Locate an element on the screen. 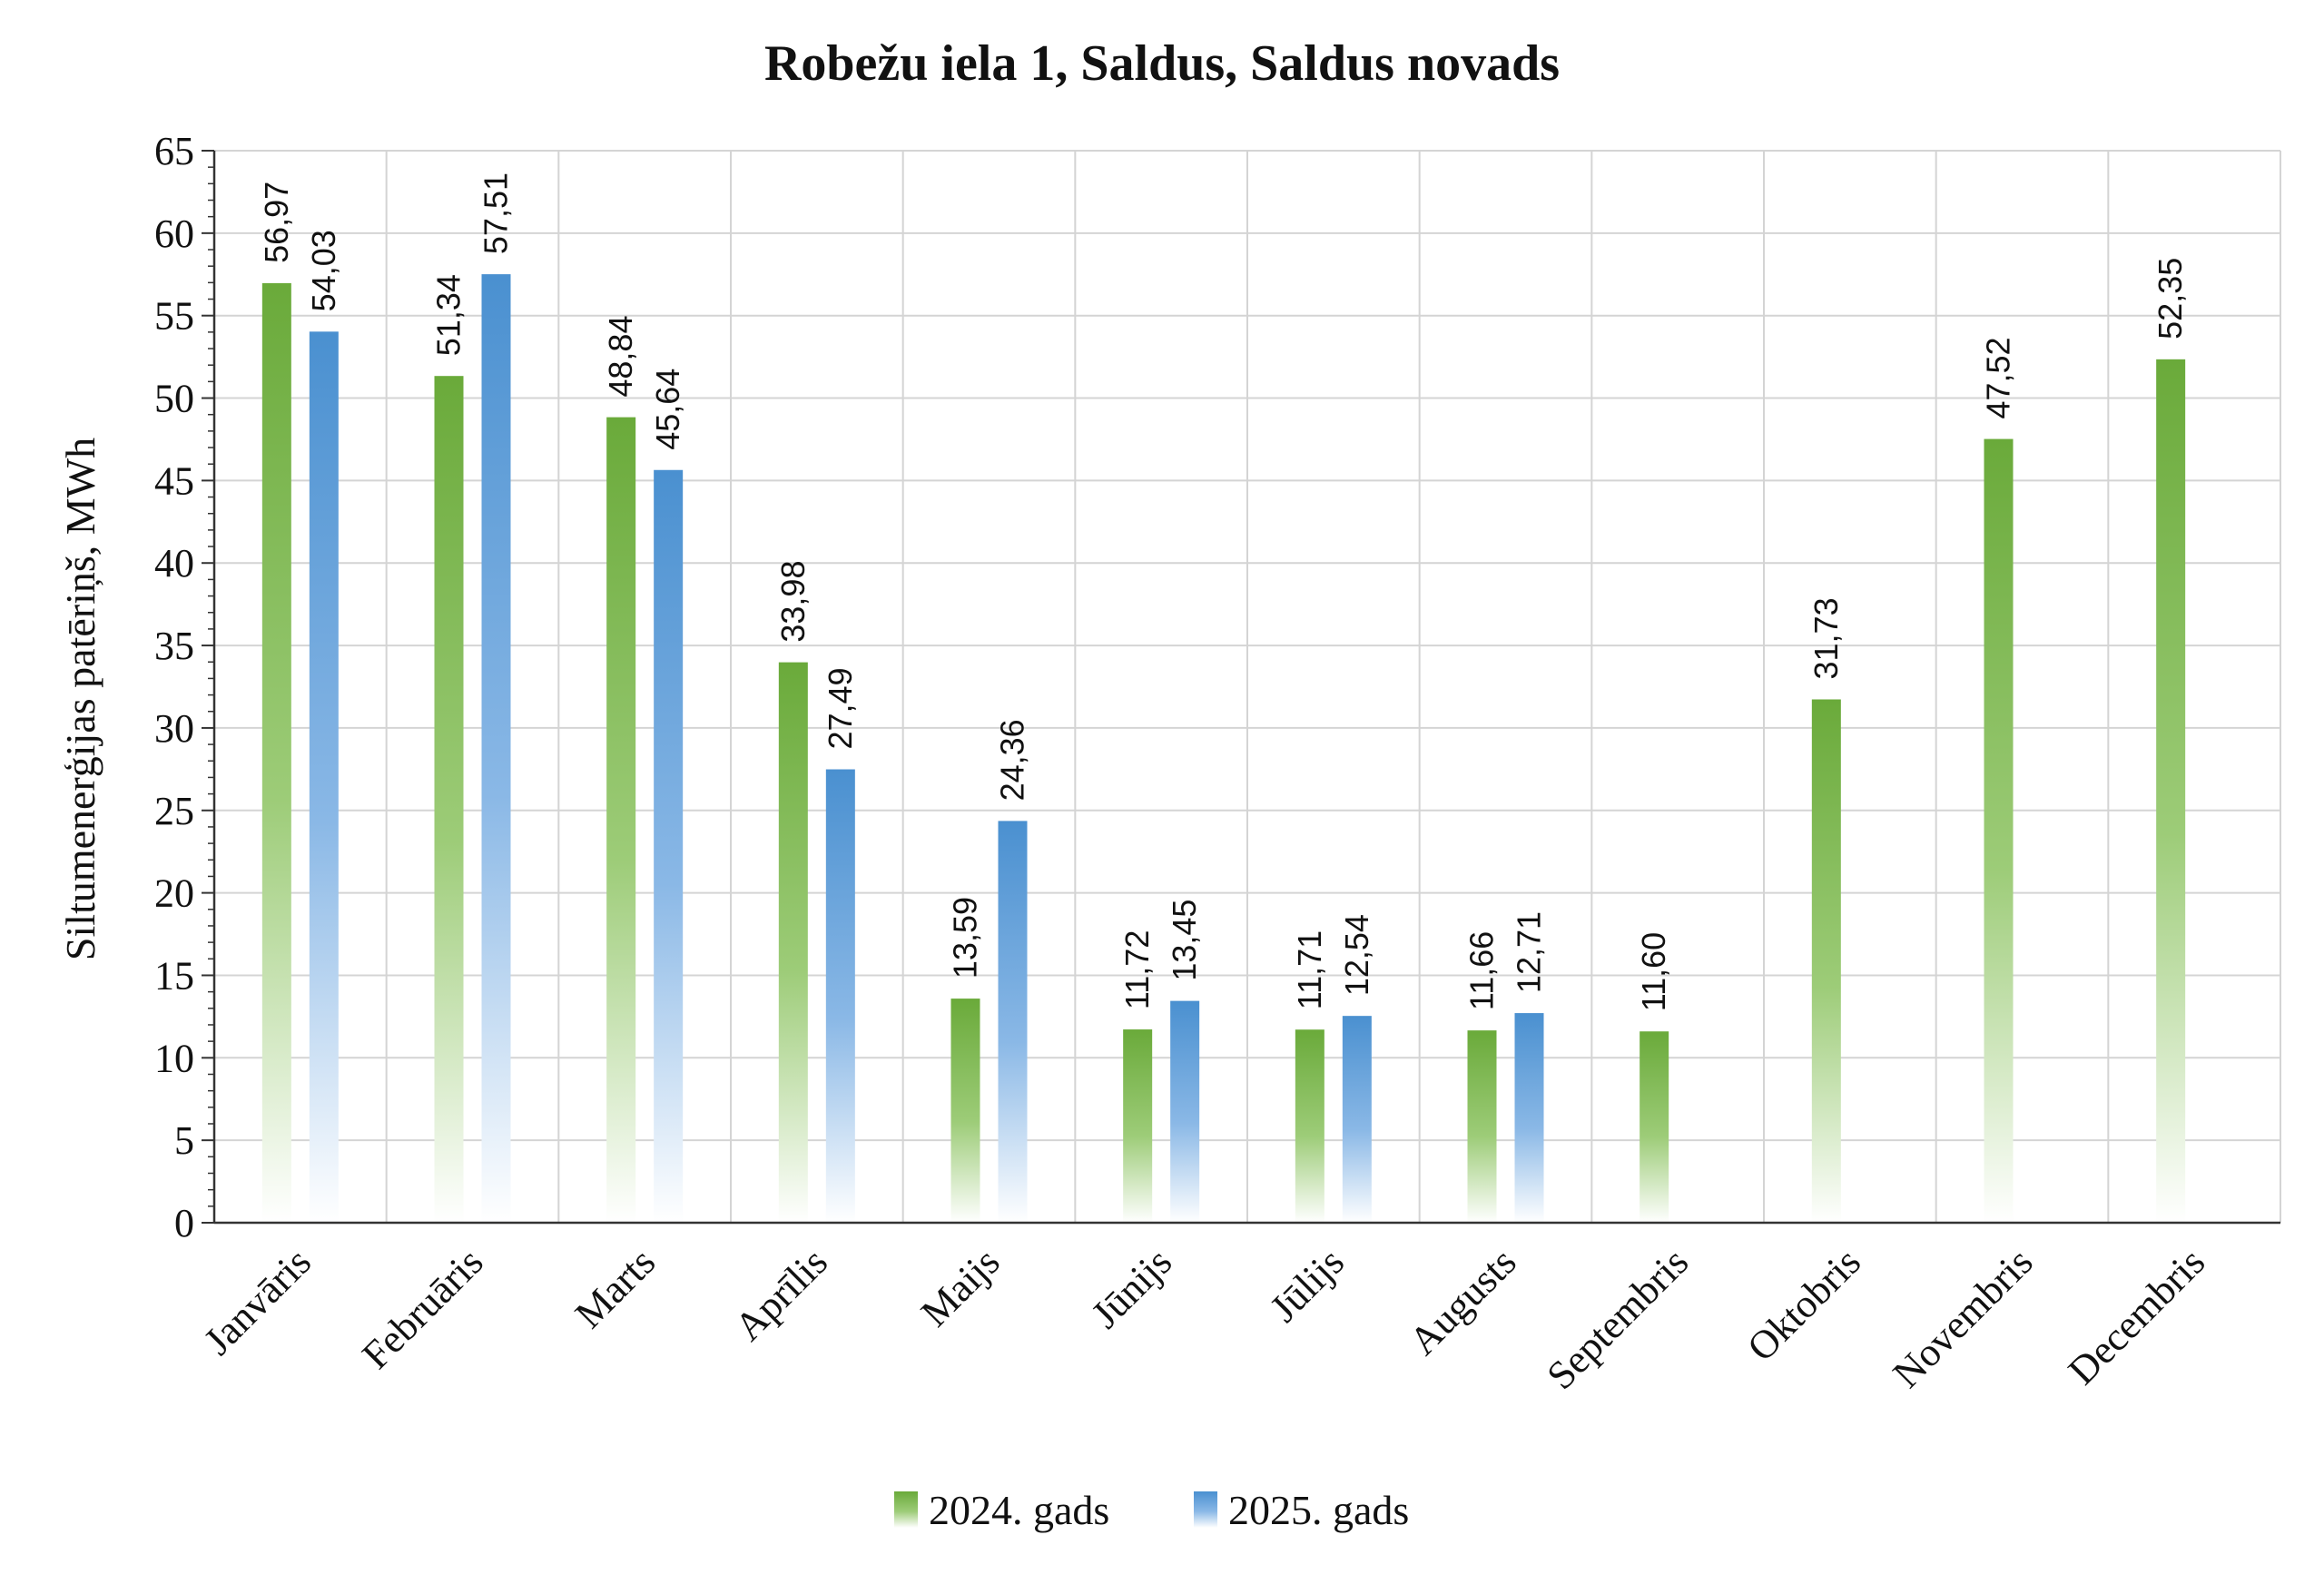 The height and width of the screenshot is (1594, 2324). y-tick-label: 0 is located at coordinates (184, 1223).